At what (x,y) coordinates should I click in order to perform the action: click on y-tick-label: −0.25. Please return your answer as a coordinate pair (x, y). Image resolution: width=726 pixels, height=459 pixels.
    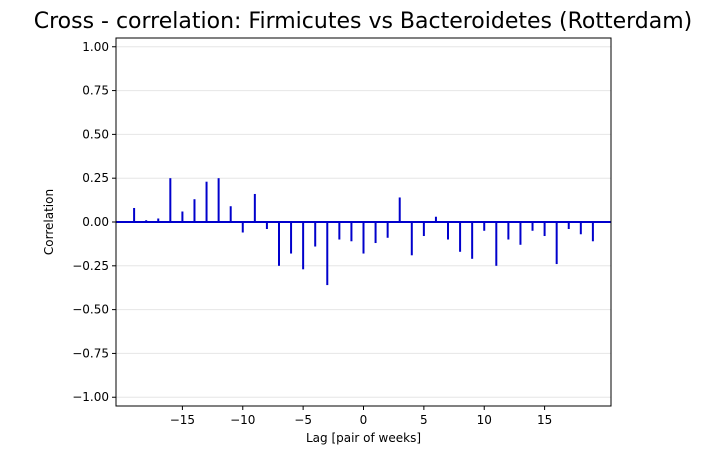
    Looking at the image, I should click on (90, 266).